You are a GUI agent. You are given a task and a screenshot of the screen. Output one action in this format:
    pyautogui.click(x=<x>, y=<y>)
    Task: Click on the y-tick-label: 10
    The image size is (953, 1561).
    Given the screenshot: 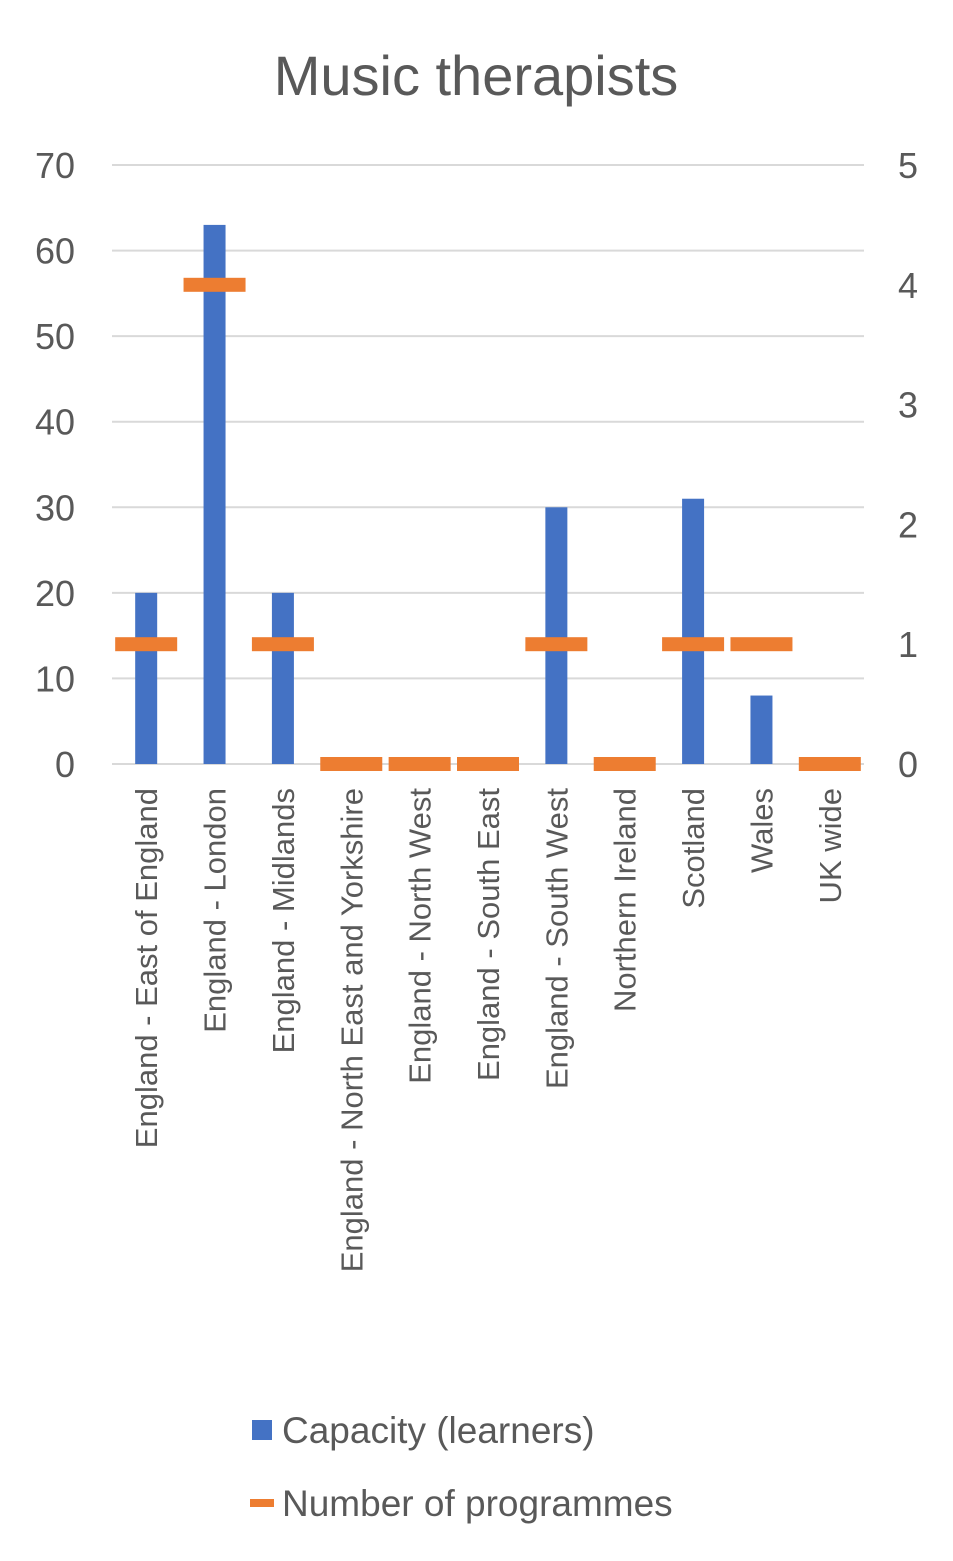 What is the action you would take?
    pyautogui.click(x=55, y=678)
    